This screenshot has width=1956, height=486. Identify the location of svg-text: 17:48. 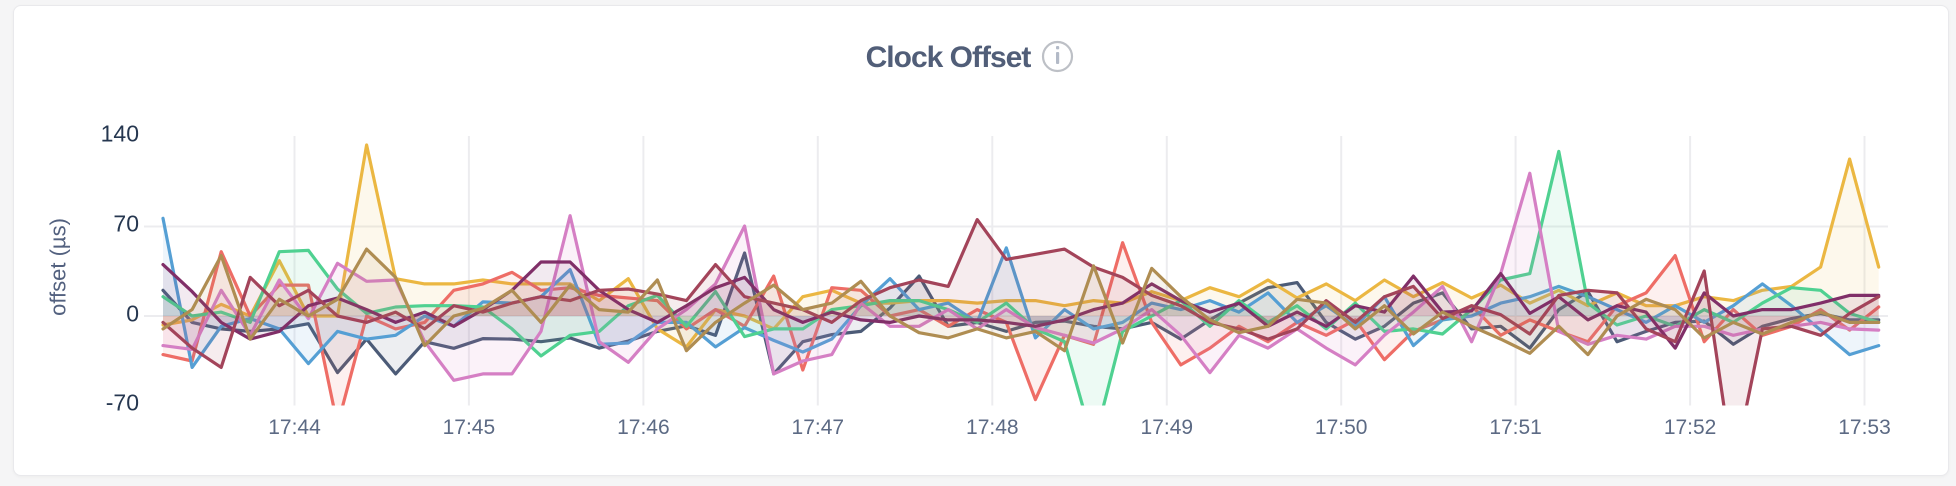
(992, 427).